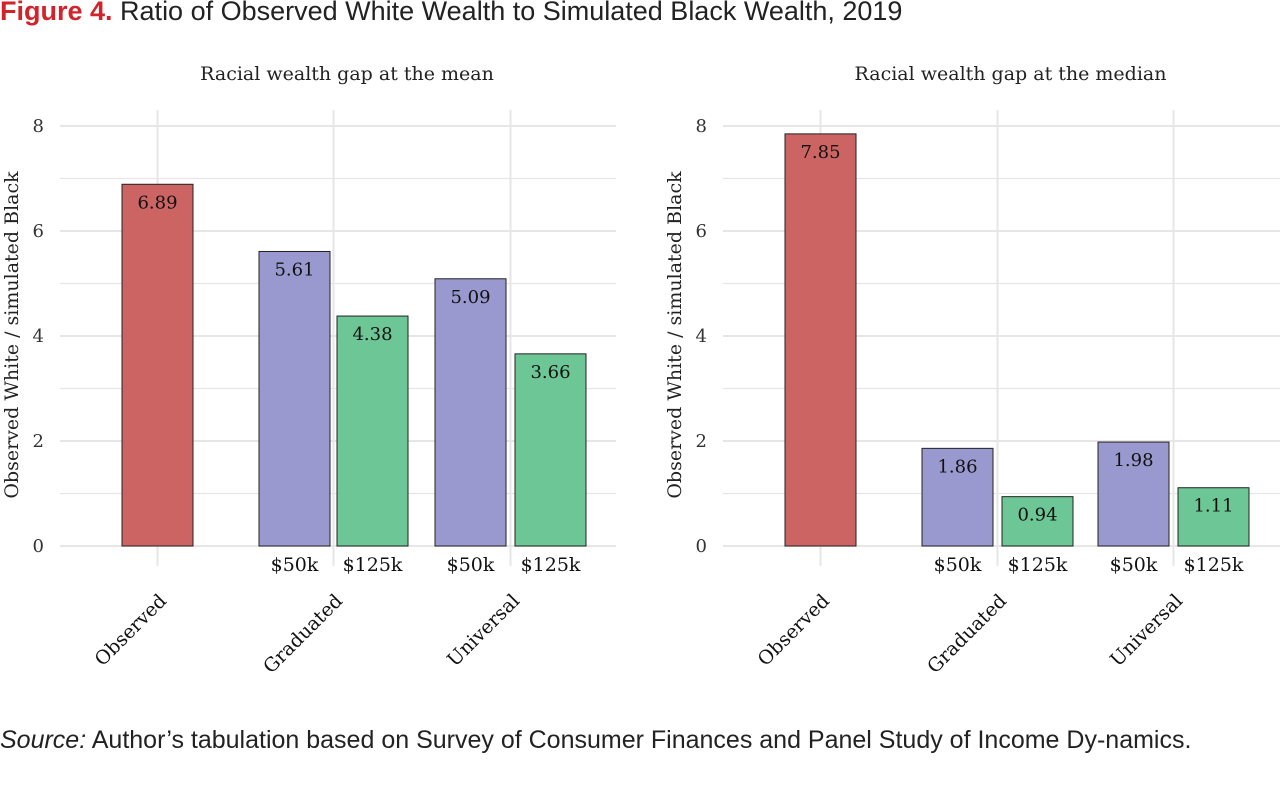 The width and height of the screenshot is (1280, 789). What do you see at coordinates (43, 740) in the screenshot?
I see `source-label: Source:` at bounding box center [43, 740].